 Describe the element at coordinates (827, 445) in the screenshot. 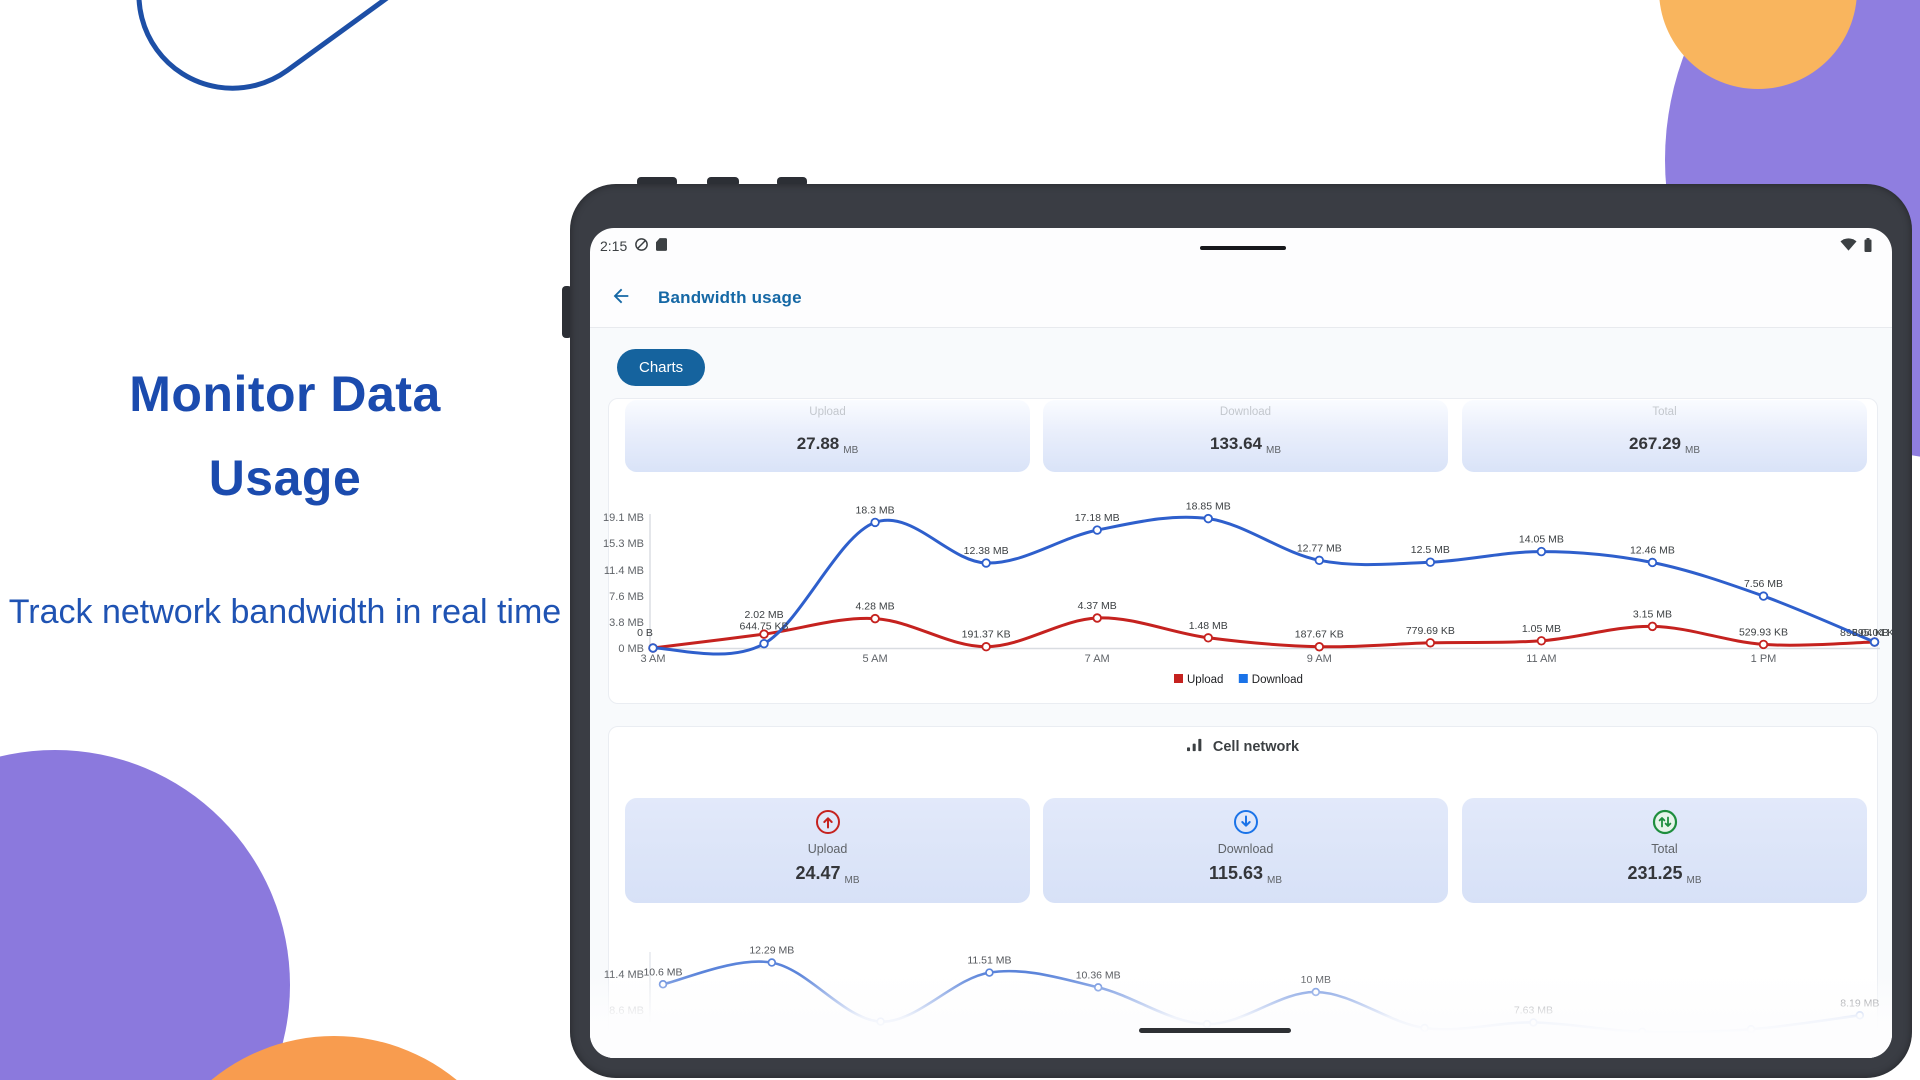

I see `card-value: 27.88 MB` at that location.